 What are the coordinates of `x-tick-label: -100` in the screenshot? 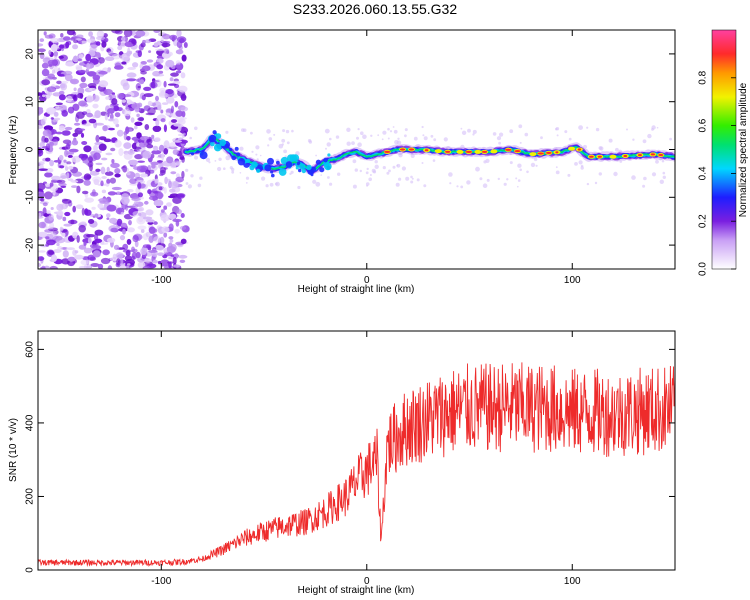 It's located at (161, 280).